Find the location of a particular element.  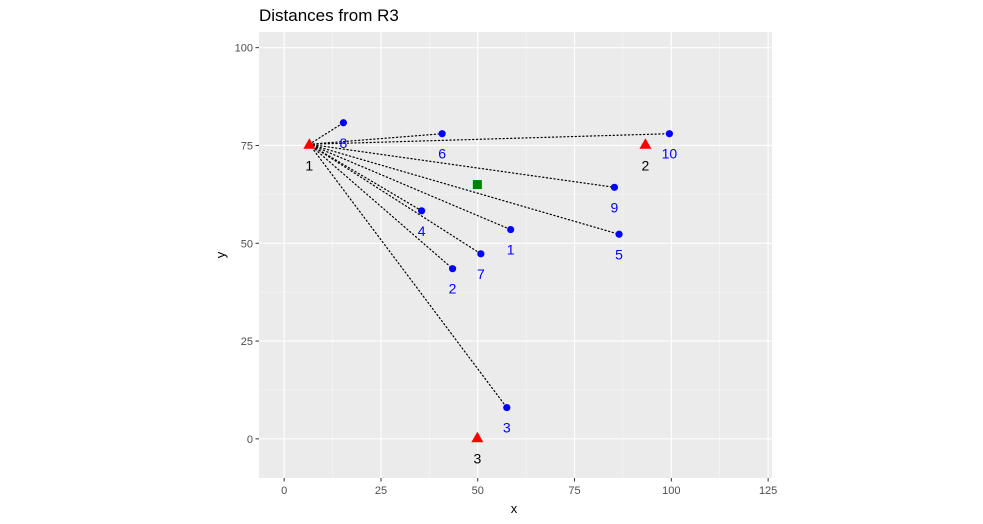

triangle-label: 2 is located at coordinates (645, 165).